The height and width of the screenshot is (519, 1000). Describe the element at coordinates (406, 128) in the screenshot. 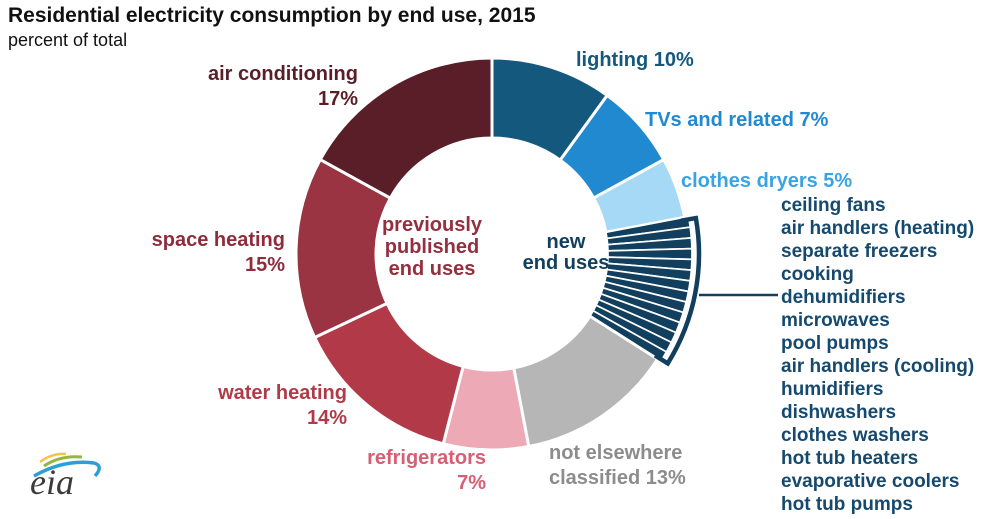

I see `slice-air-conditioning` at that location.